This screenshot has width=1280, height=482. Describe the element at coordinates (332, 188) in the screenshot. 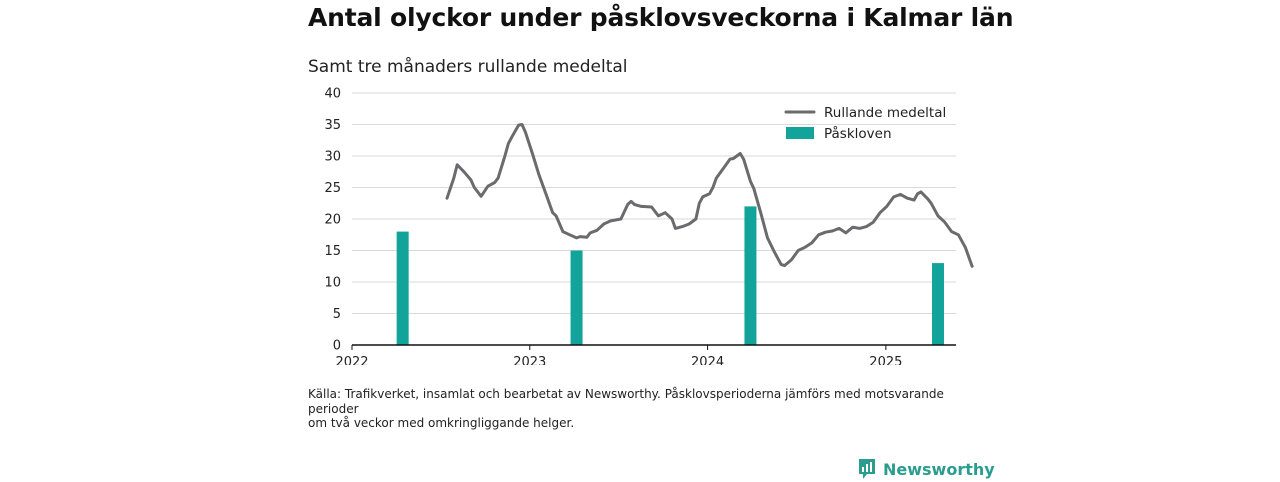

I see `y-tick-label: 25` at that location.